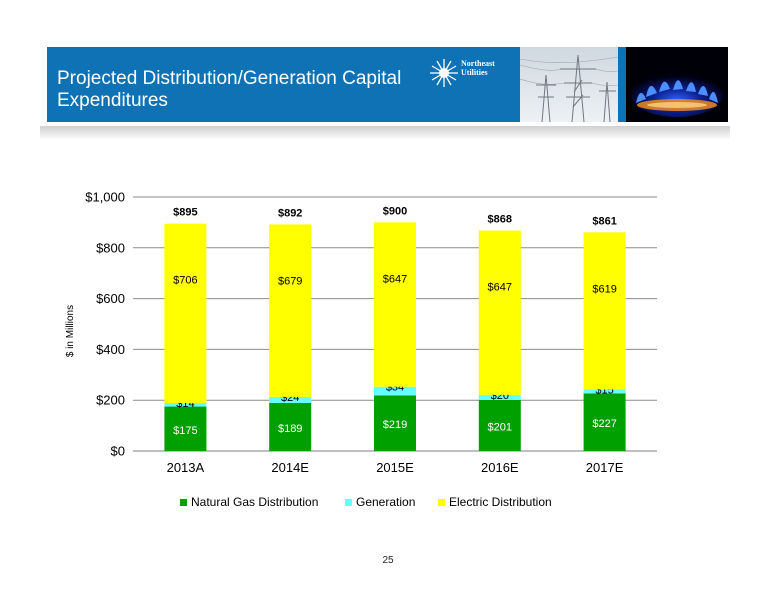 Image resolution: width=776 pixels, height=600 pixels. What do you see at coordinates (395, 211) in the screenshot?
I see `total-label: $900` at bounding box center [395, 211].